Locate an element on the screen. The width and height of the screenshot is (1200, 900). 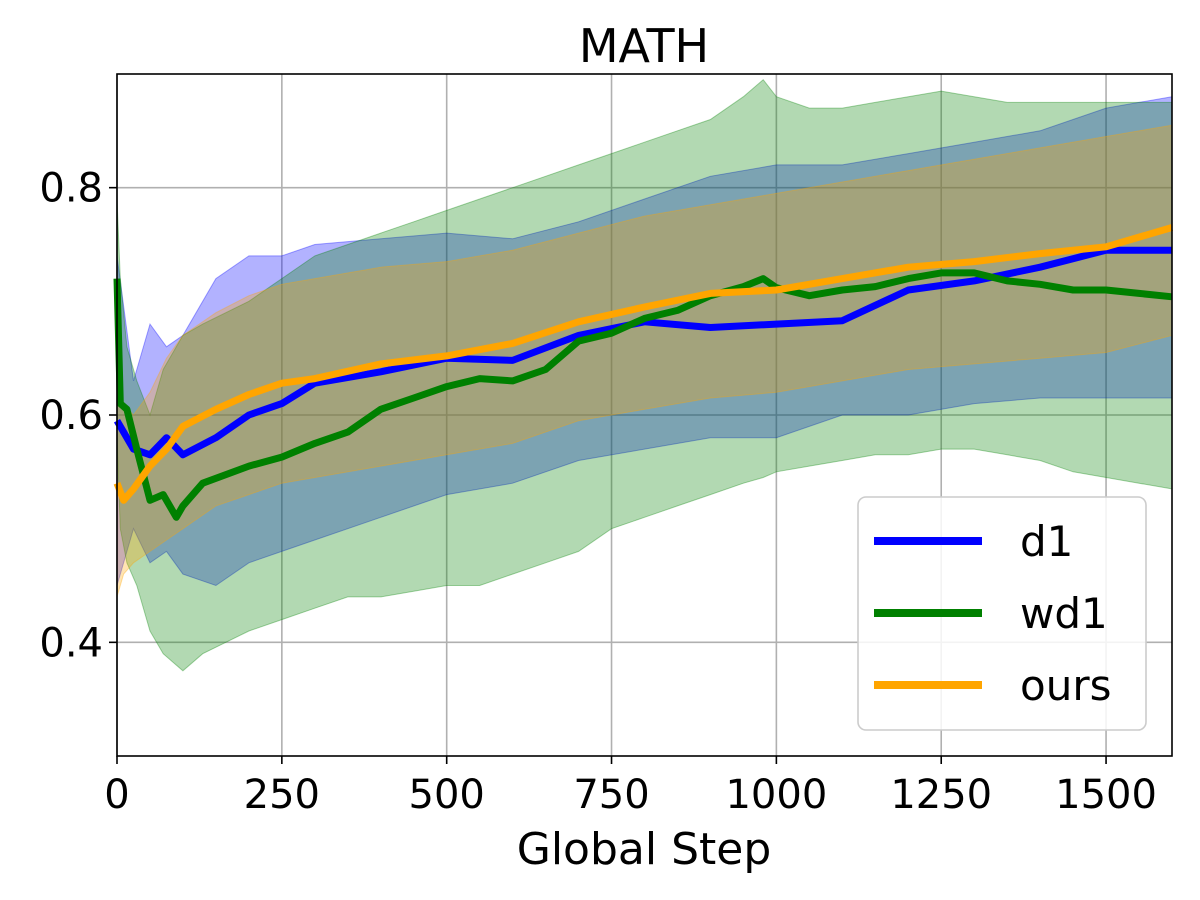
legend-label-wd1: wd1 is located at coordinates (1064, 613).